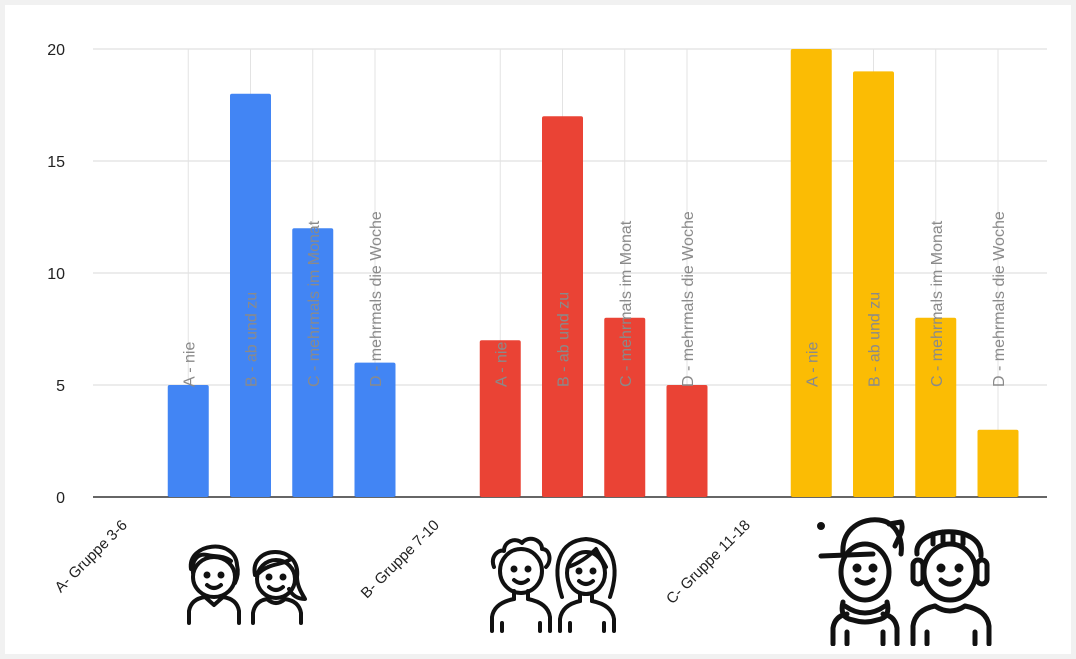 This screenshot has height=659, width=1076. I want to click on y-tick-label: 10, so click(56, 274).